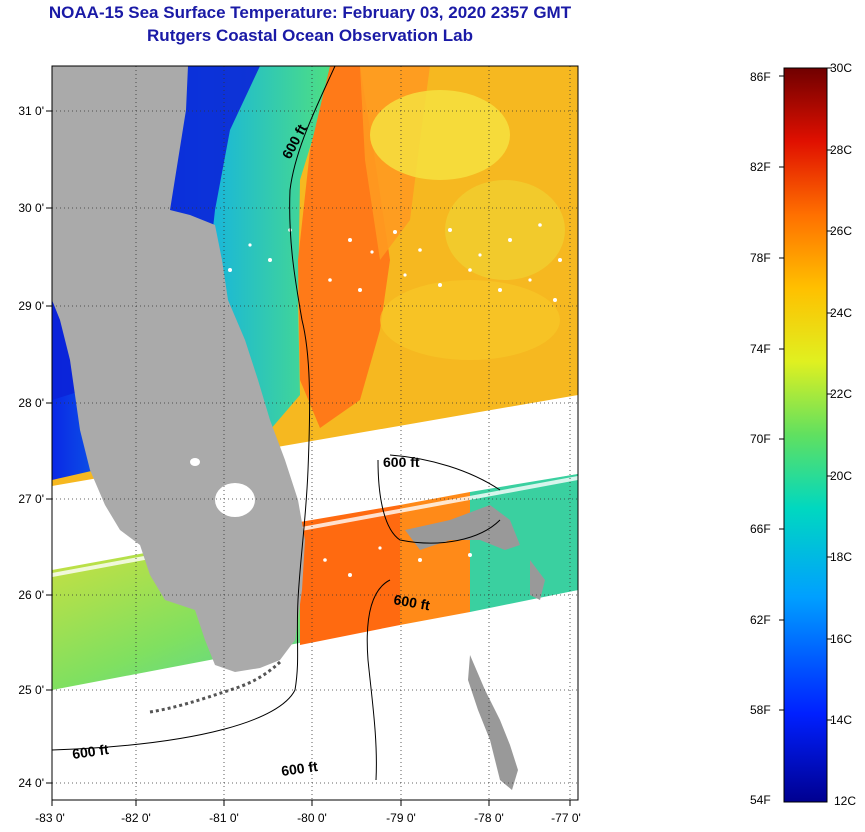  Describe the element at coordinates (760, 167) in the screenshot. I see `colorbar-f-label: 82F` at that location.